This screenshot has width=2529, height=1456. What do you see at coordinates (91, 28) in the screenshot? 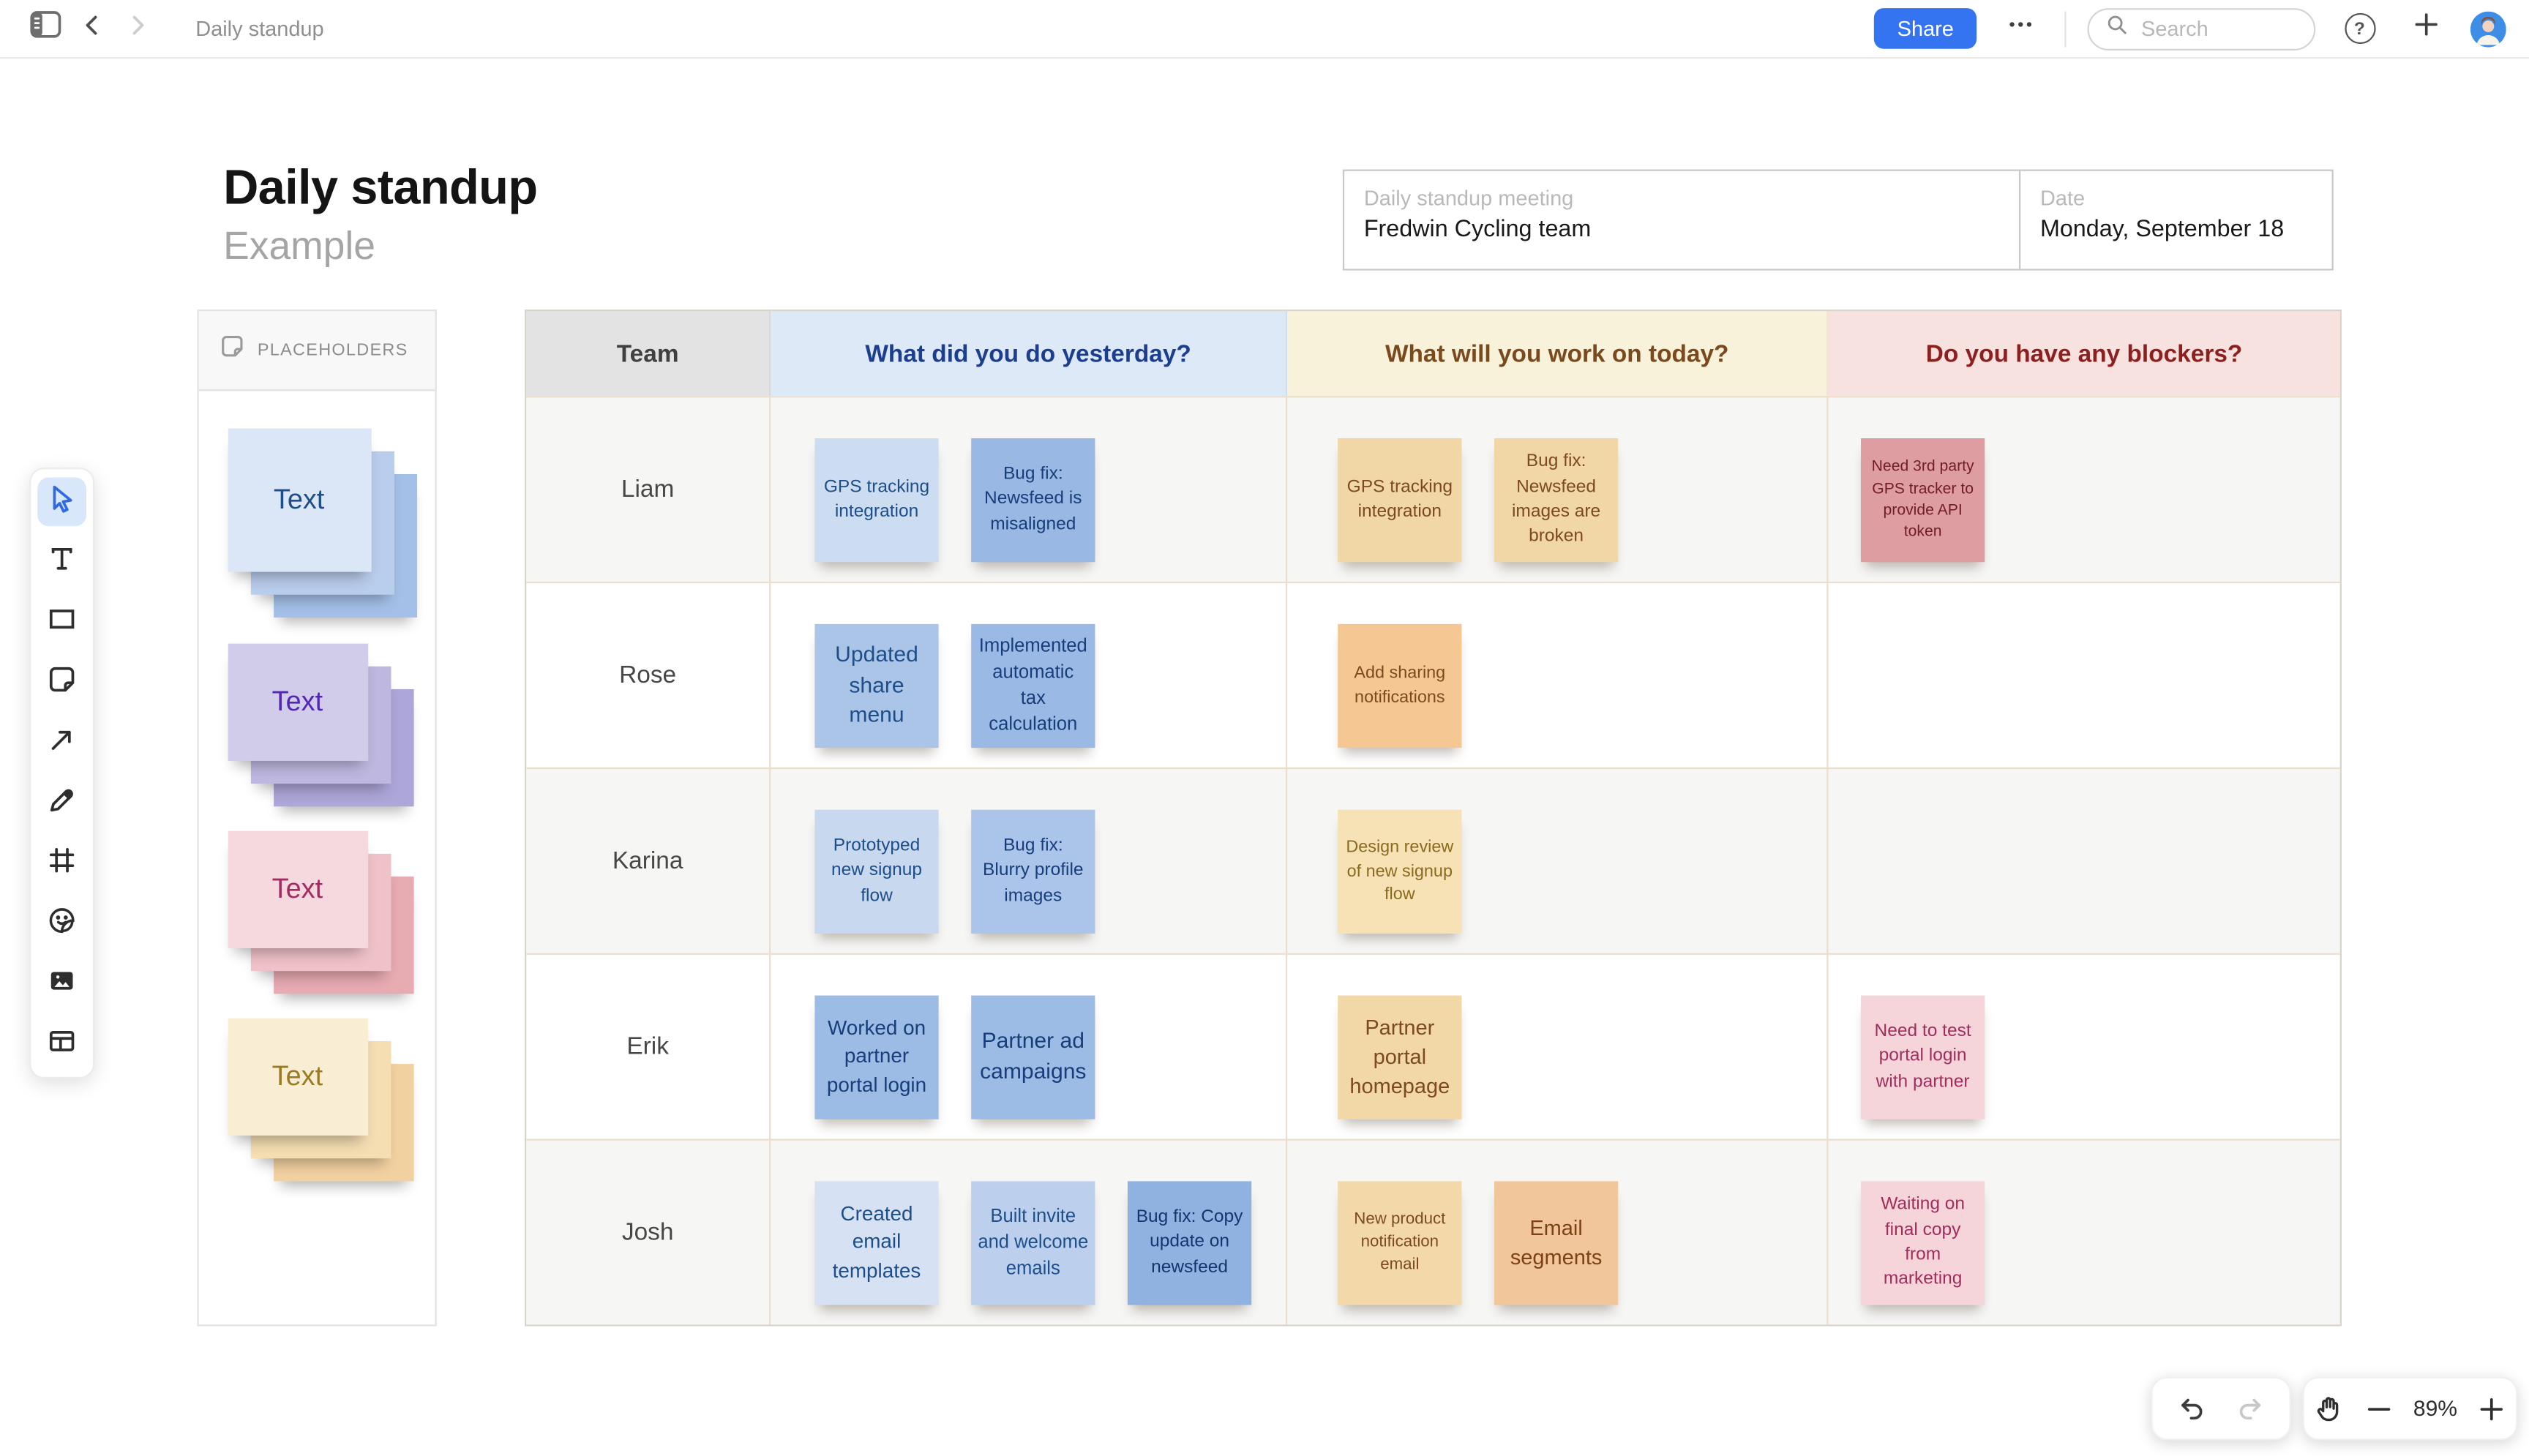
I see `back-button` at bounding box center [91, 28].